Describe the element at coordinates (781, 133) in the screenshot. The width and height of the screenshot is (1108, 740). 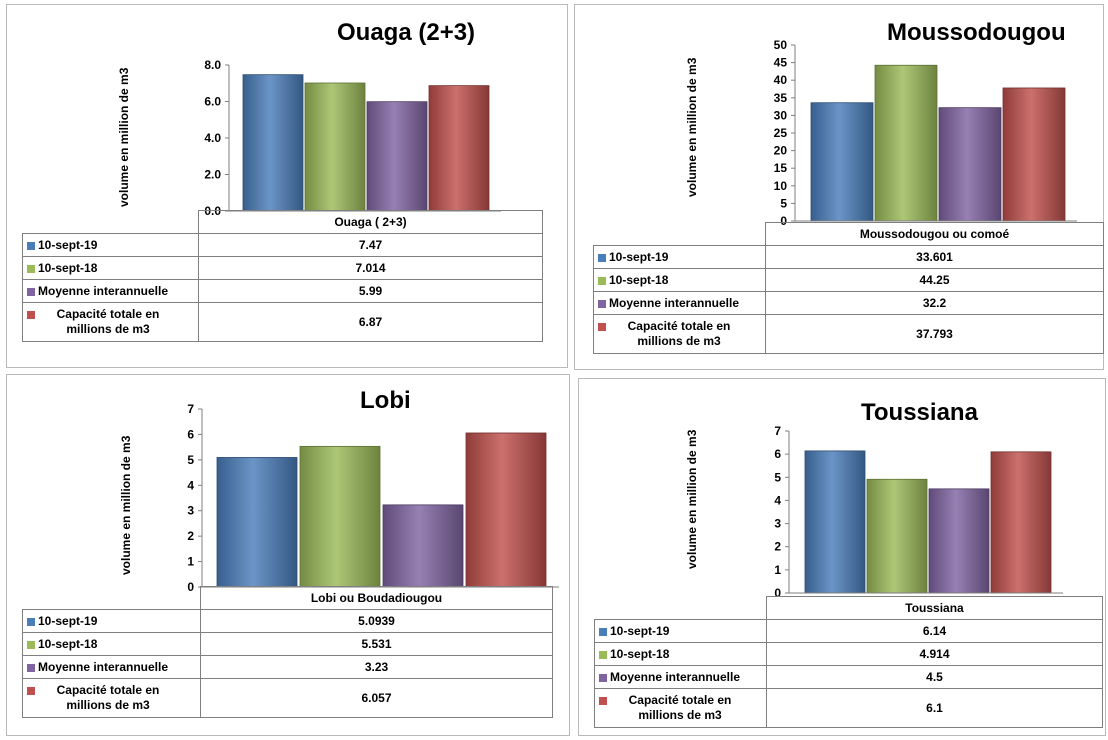
I see `y-tick-label: 25` at that location.